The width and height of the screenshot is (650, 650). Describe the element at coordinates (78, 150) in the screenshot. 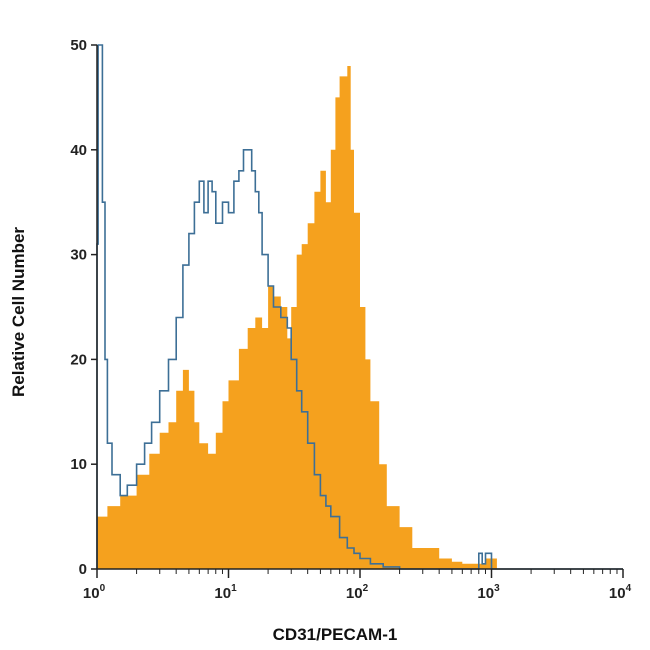

I see `y-tick-label: 40` at that location.